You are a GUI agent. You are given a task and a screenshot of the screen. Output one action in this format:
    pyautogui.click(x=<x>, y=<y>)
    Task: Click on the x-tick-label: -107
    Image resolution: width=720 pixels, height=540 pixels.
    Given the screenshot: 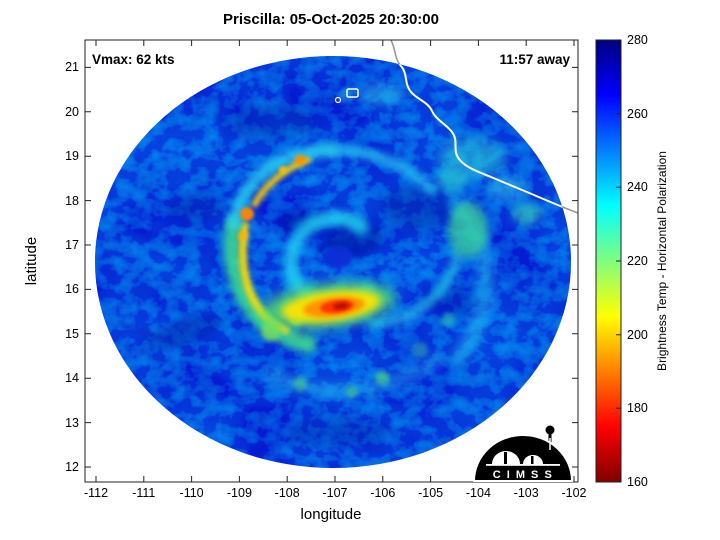 What is the action you would take?
    pyautogui.click(x=334, y=493)
    